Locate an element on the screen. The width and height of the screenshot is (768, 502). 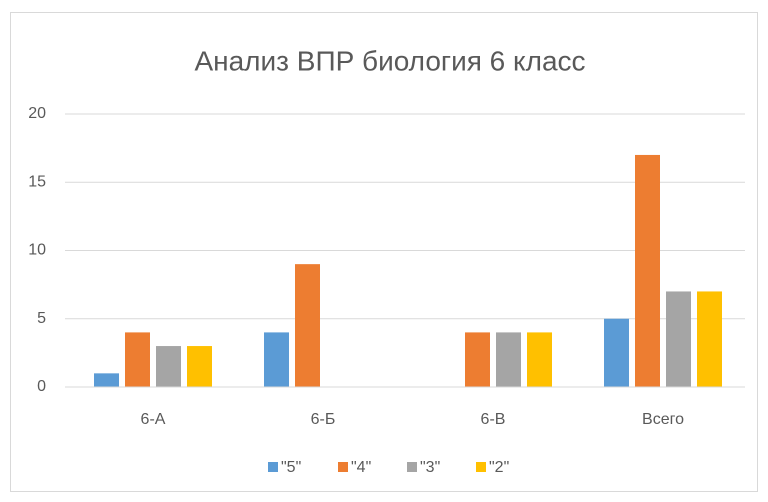
y-tick-label: 15 is located at coordinates (37, 181).